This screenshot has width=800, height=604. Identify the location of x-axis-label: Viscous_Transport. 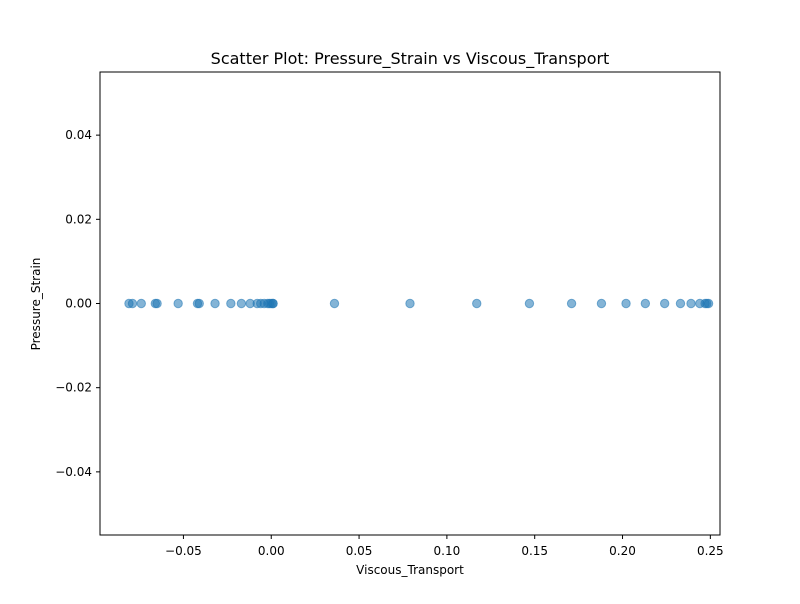
(410, 570).